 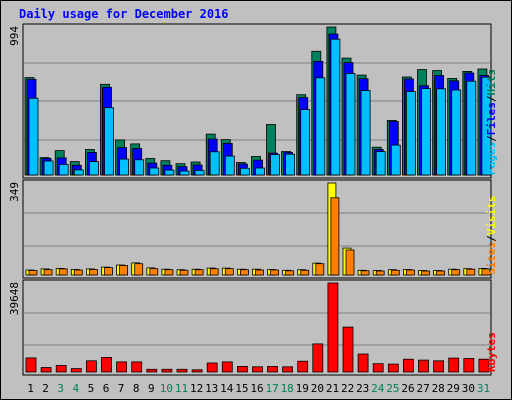 I want to click on legend-visits-sites: Sites/Visits, so click(x=491, y=236).